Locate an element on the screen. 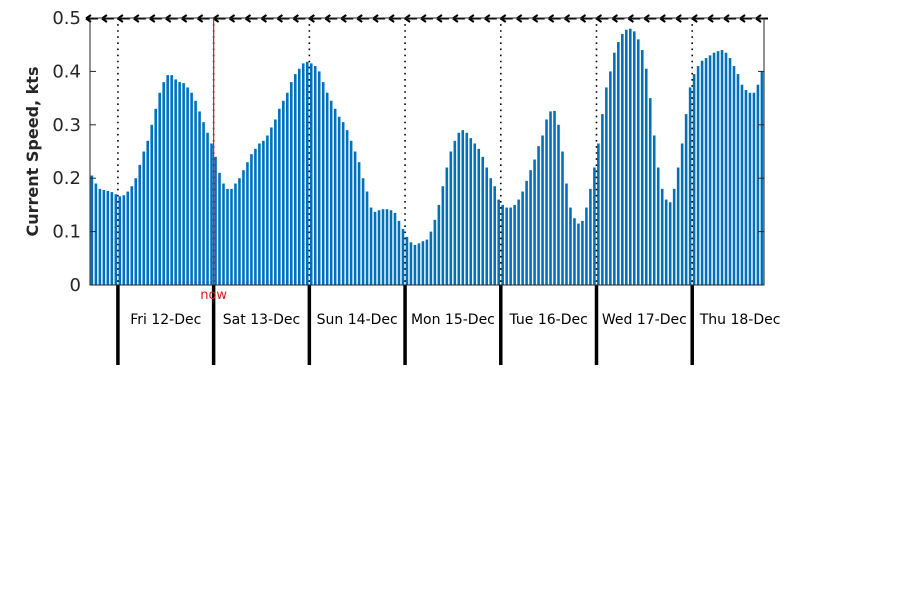 The width and height of the screenshot is (900, 600). y-tick-label: 0.2 is located at coordinates (66, 178).